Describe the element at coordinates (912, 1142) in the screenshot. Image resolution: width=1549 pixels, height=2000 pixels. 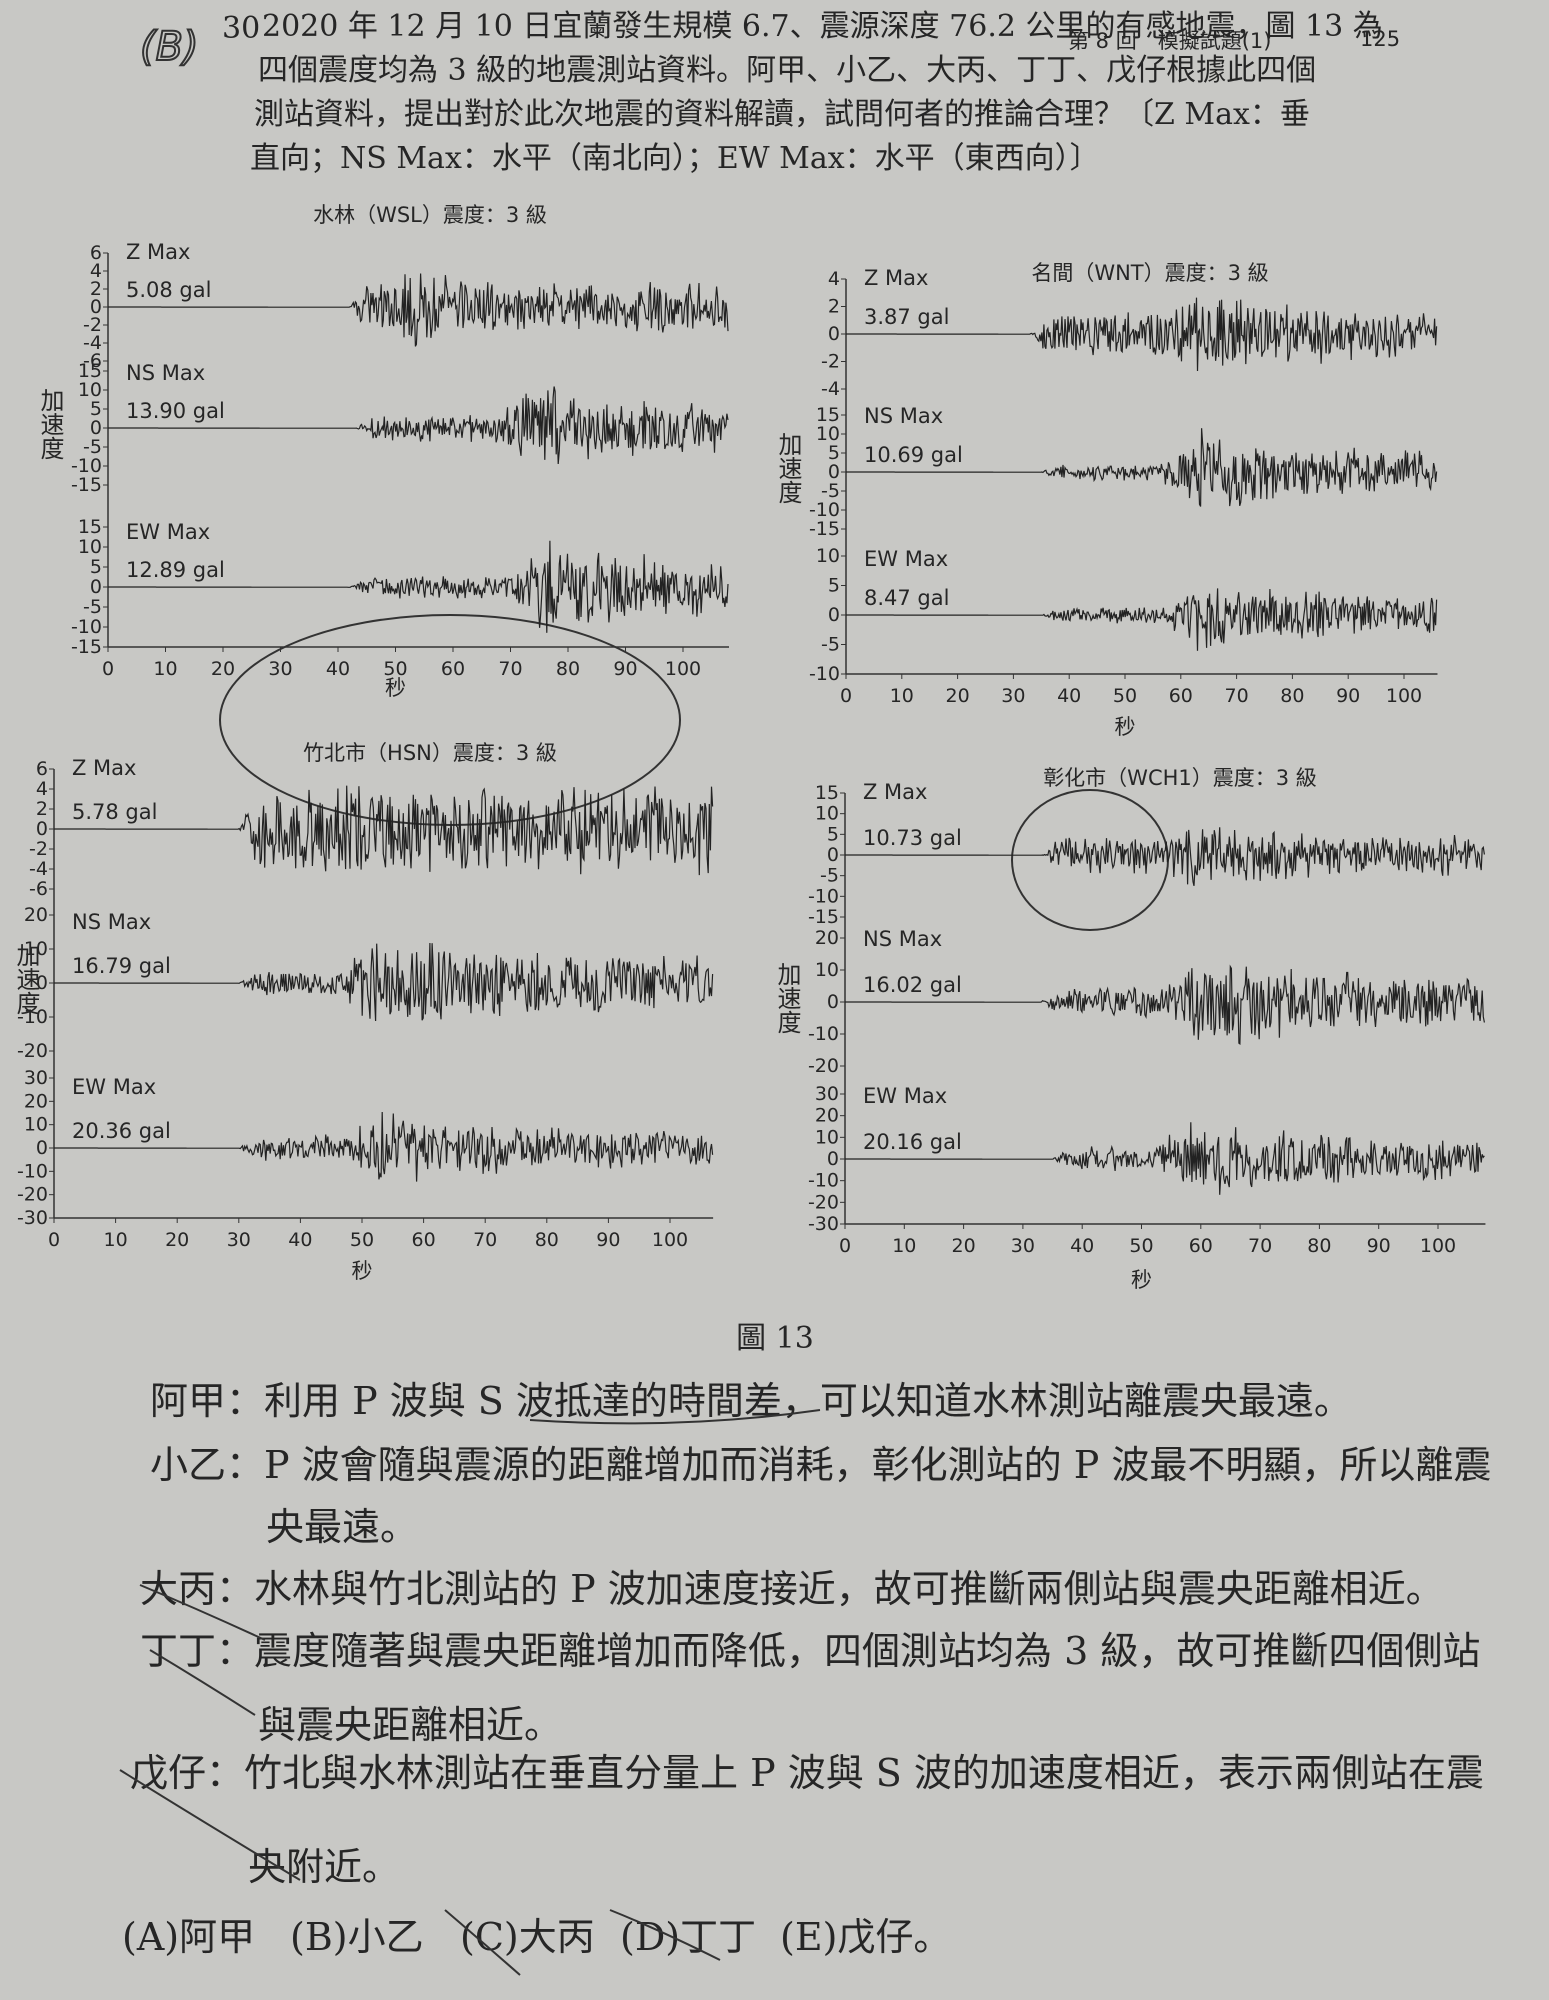
I see `component-max: 20.16 gal` at that location.